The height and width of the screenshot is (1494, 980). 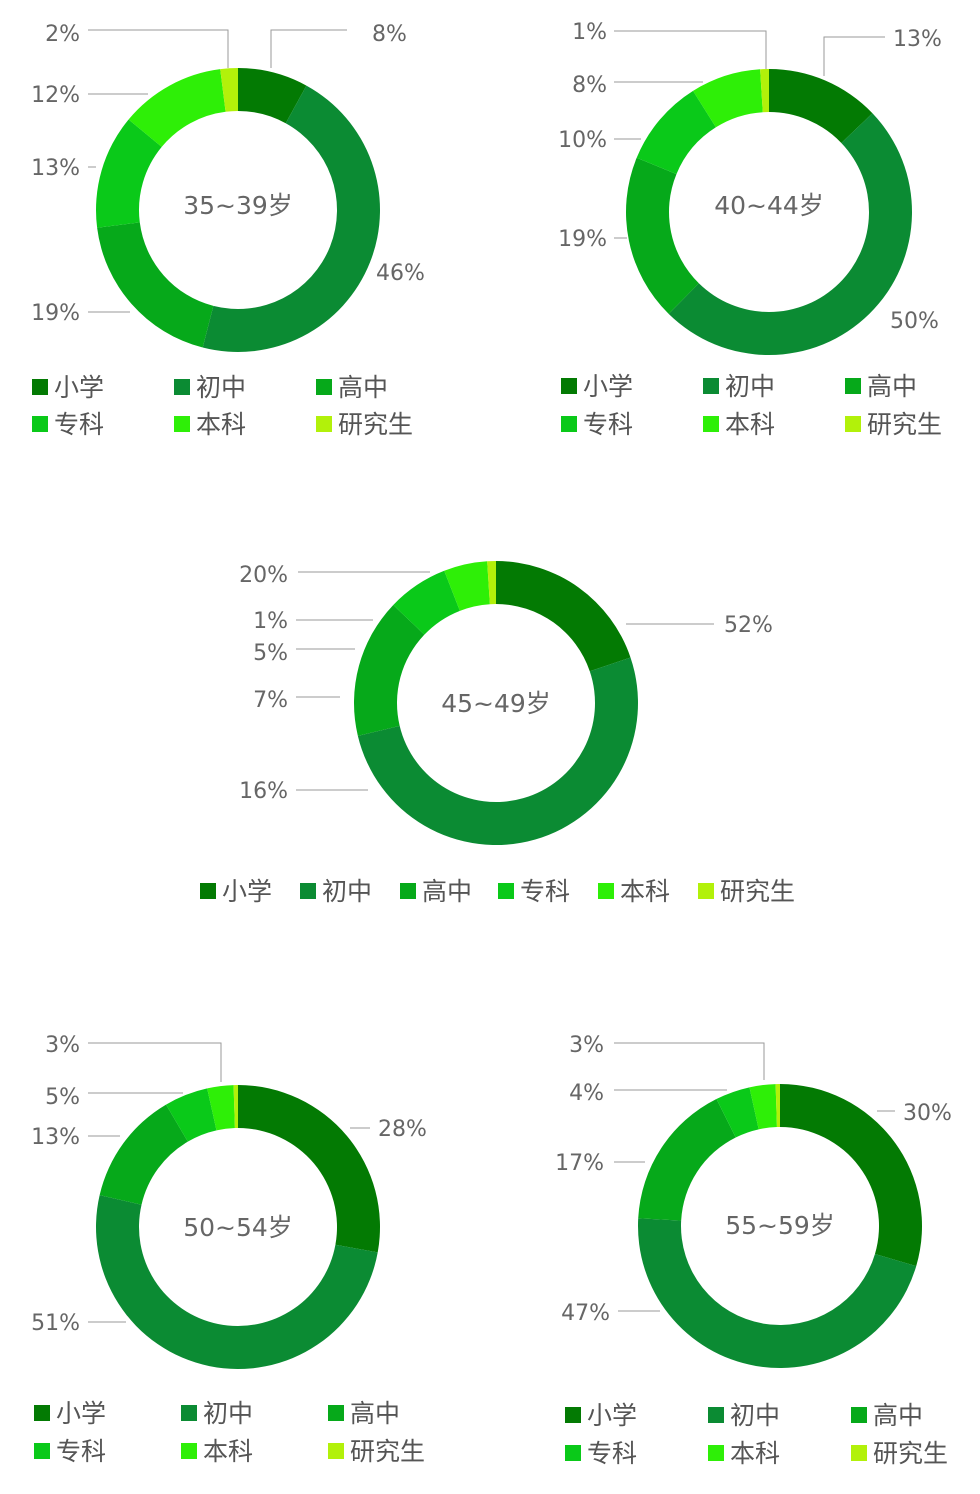 What do you see at coordinates (582, 140) in the screenshot?
I see `data-label: 10%` at bounding box center [582, 140].